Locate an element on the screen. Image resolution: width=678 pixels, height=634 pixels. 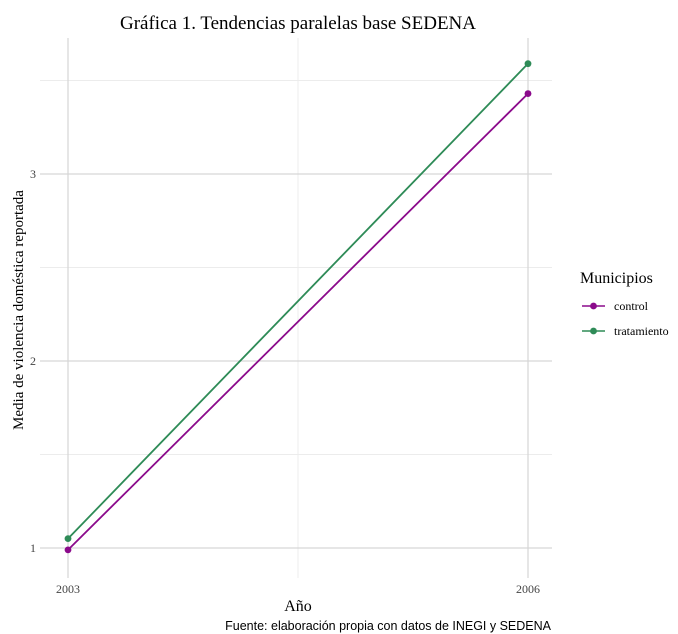
legend-title: Municipios is located at coordinates (616, 278).